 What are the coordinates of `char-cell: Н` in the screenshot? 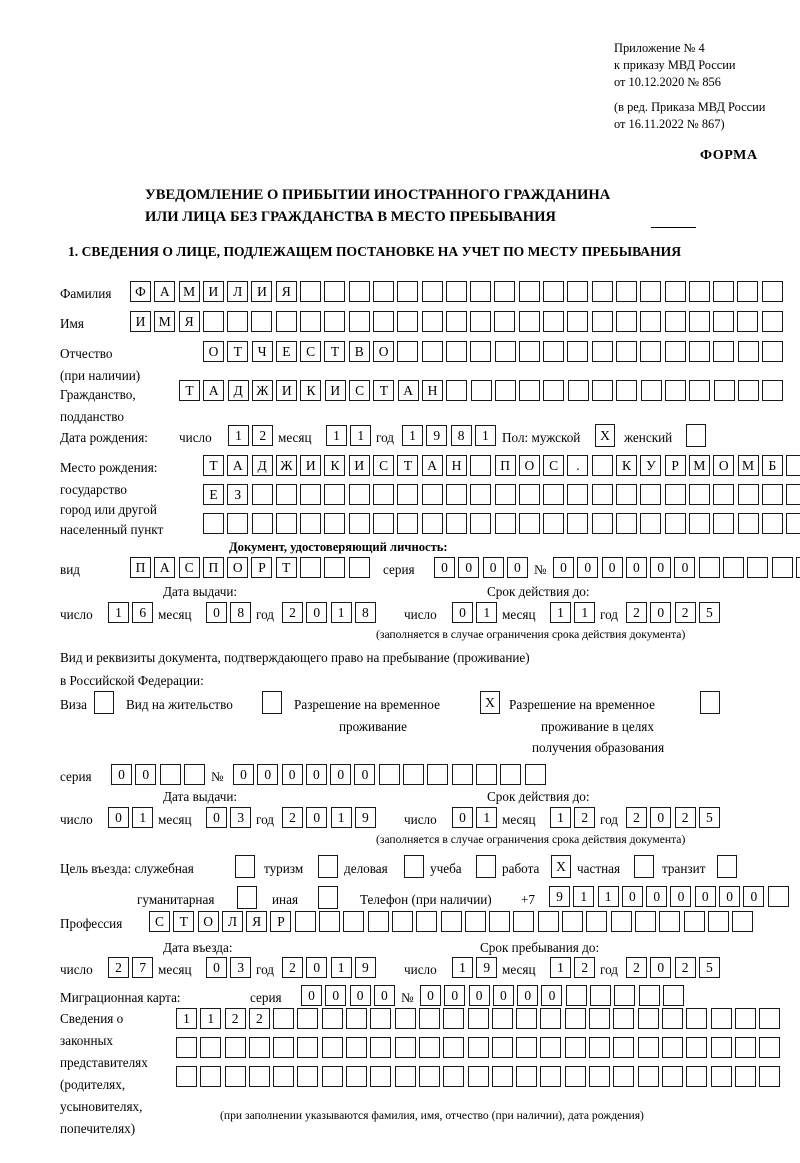 It's located at (456, 465).